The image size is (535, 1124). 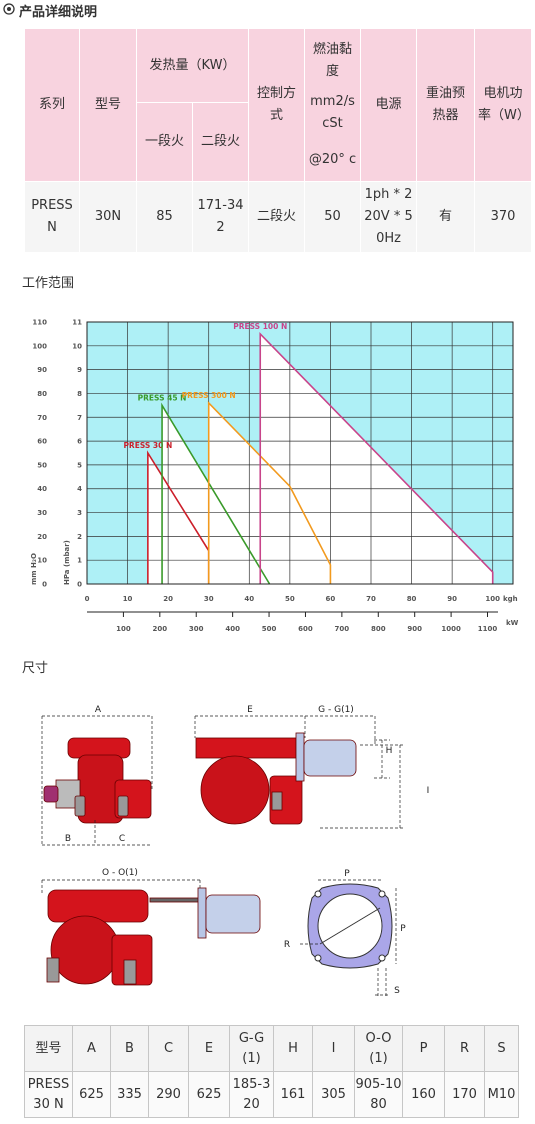 I want to click on header-cell: 系列, so click(x=52, y=105).